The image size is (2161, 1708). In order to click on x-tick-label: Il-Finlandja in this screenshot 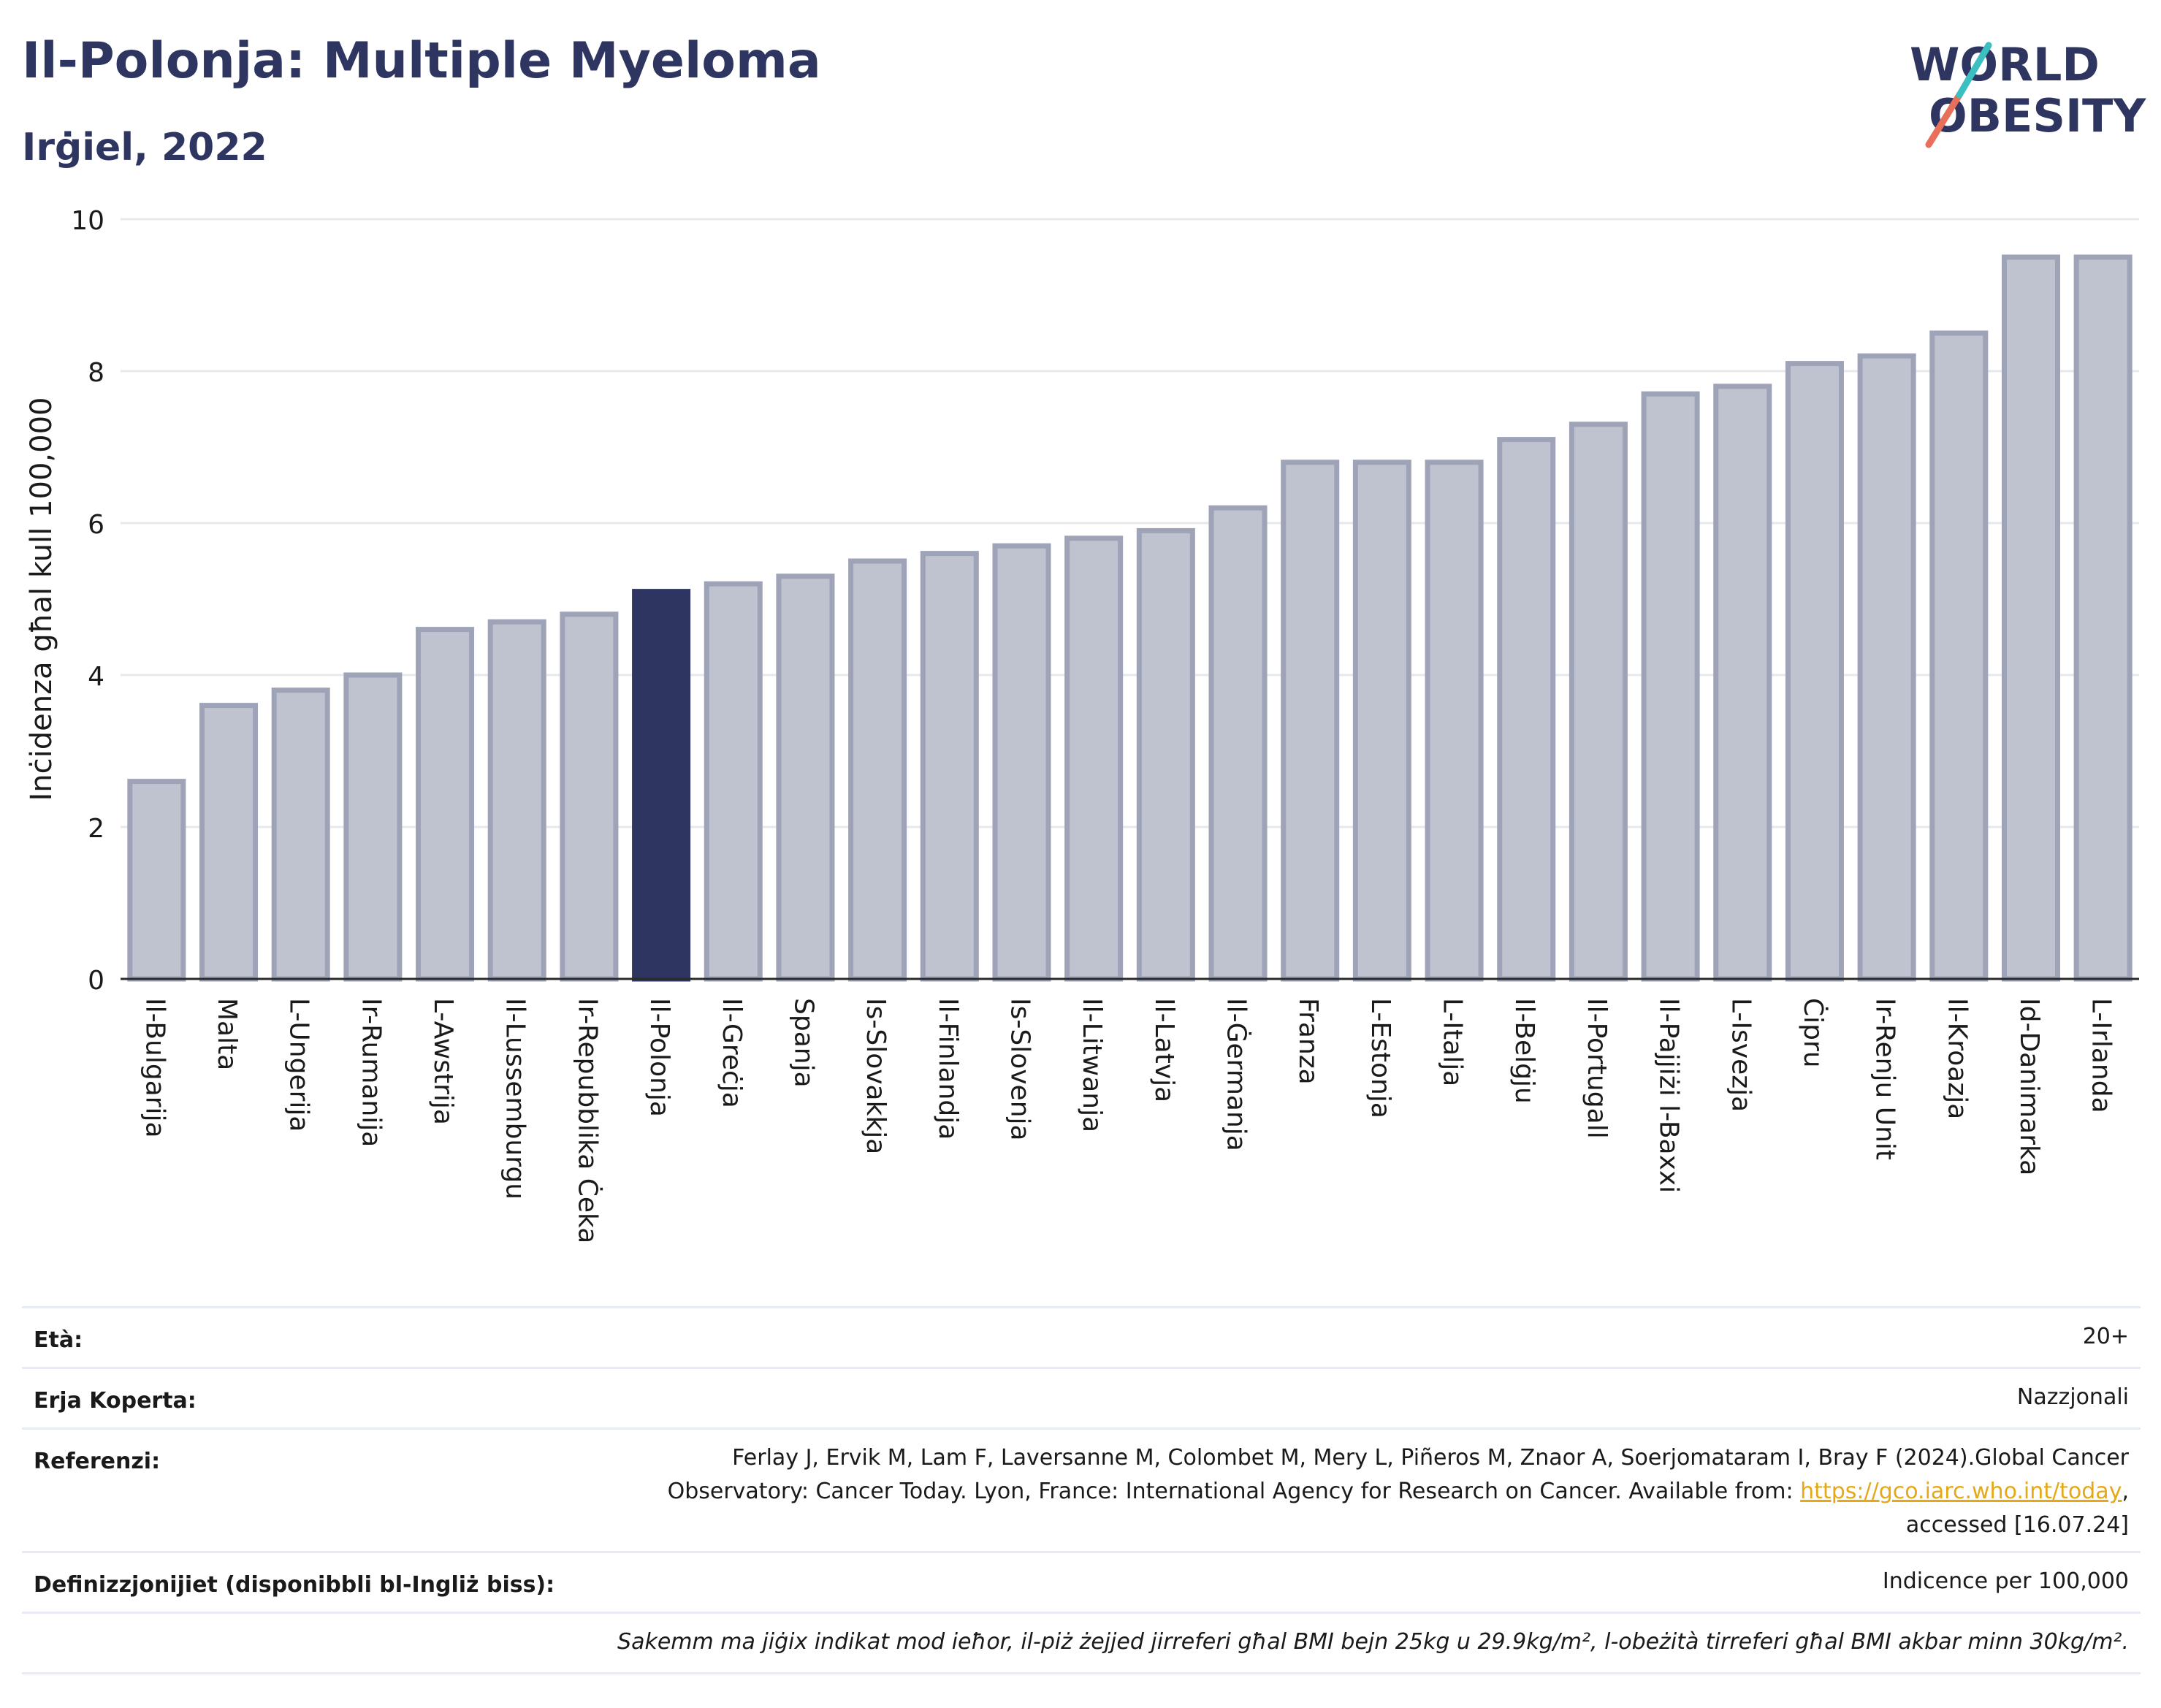, I will do `click(948, 1069)`.